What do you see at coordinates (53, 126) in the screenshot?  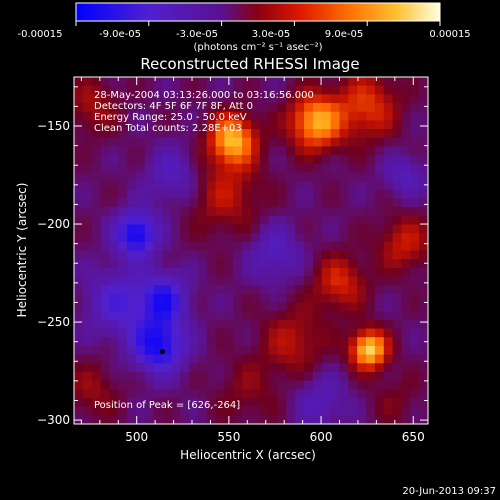 I see `y-tick-label: −150` at bounding box center [53, 126].